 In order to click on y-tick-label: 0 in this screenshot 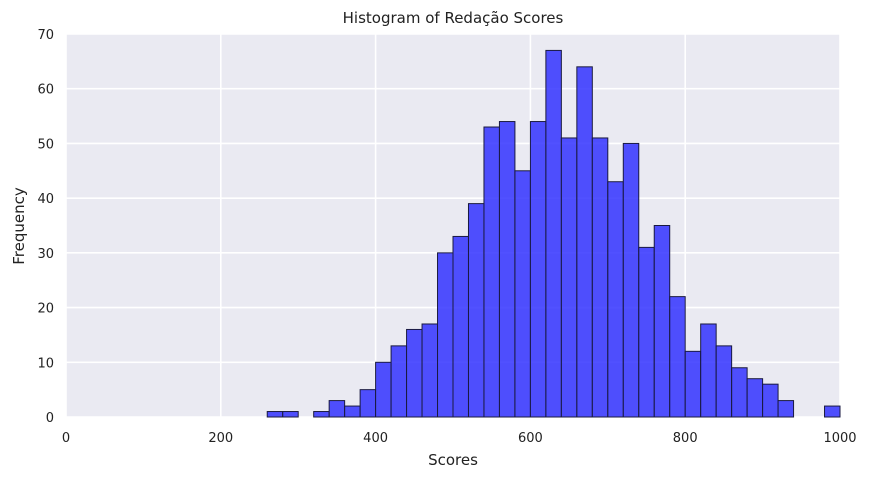, I will do `click(50, 418)`.